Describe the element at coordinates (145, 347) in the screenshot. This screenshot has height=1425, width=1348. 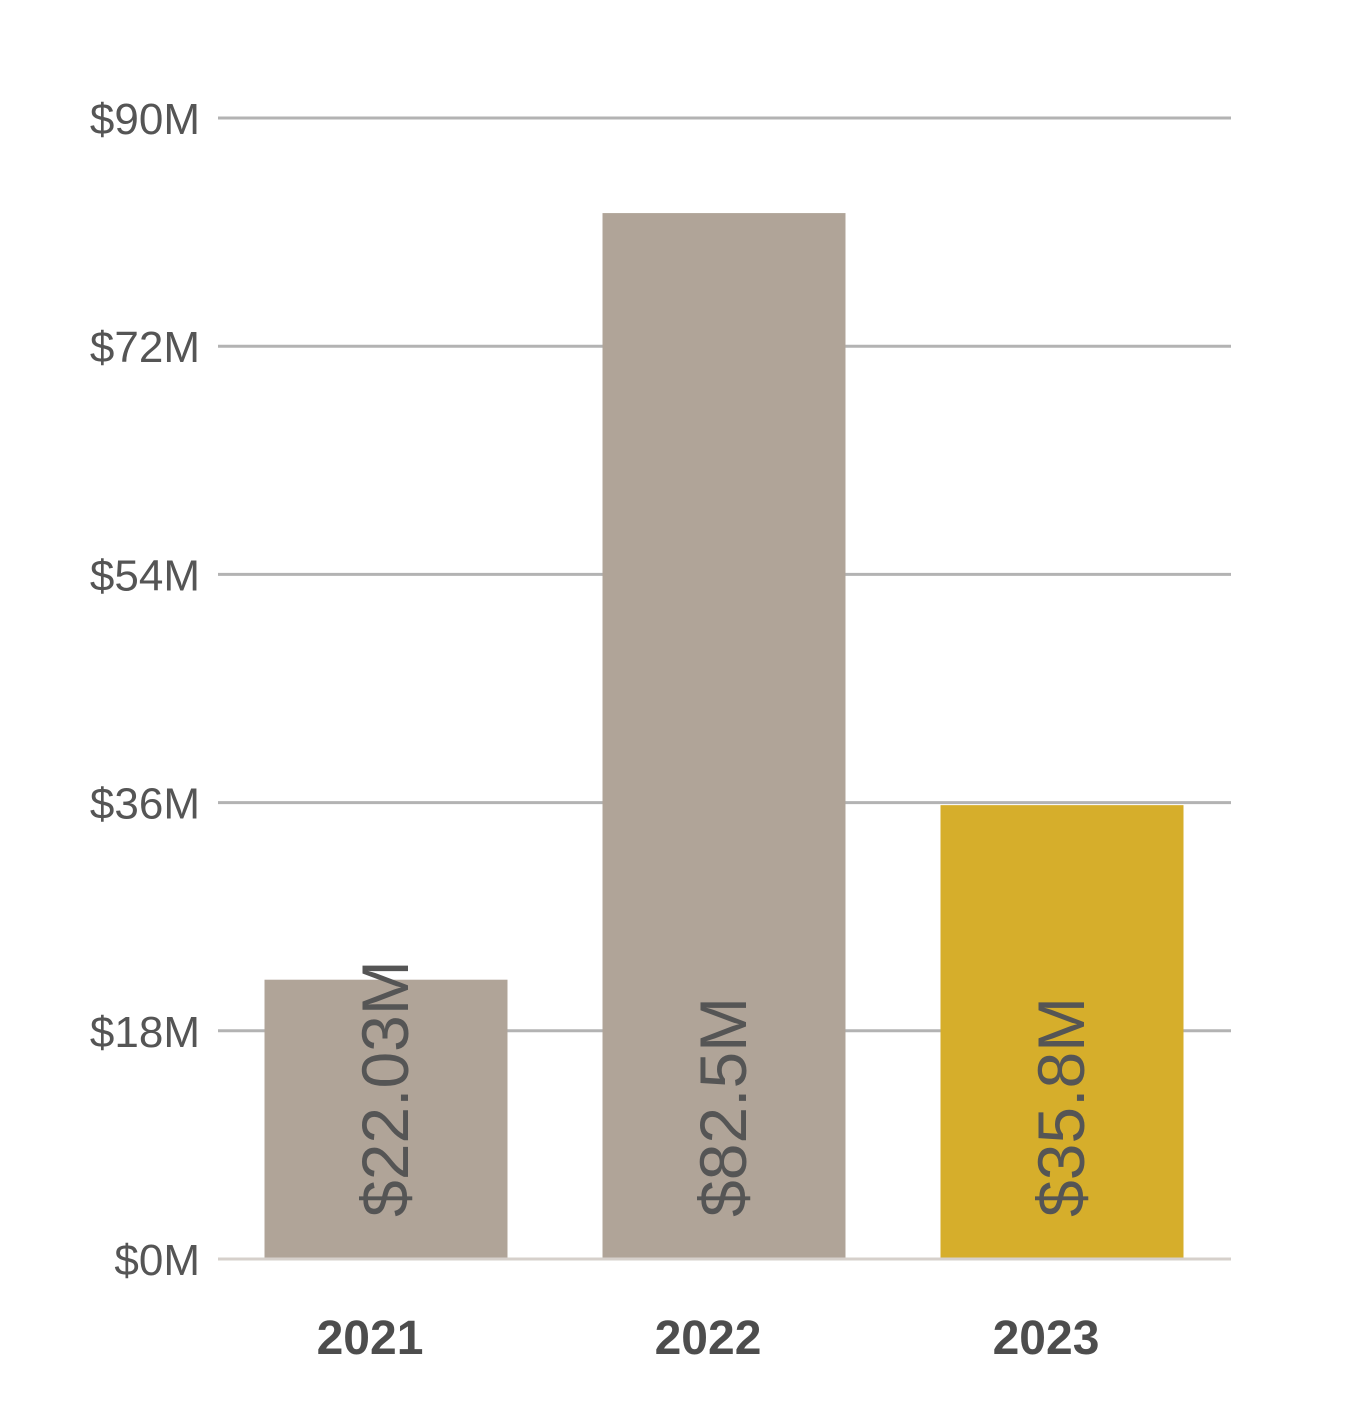
I see `y-tick-label: $72M` at that location.